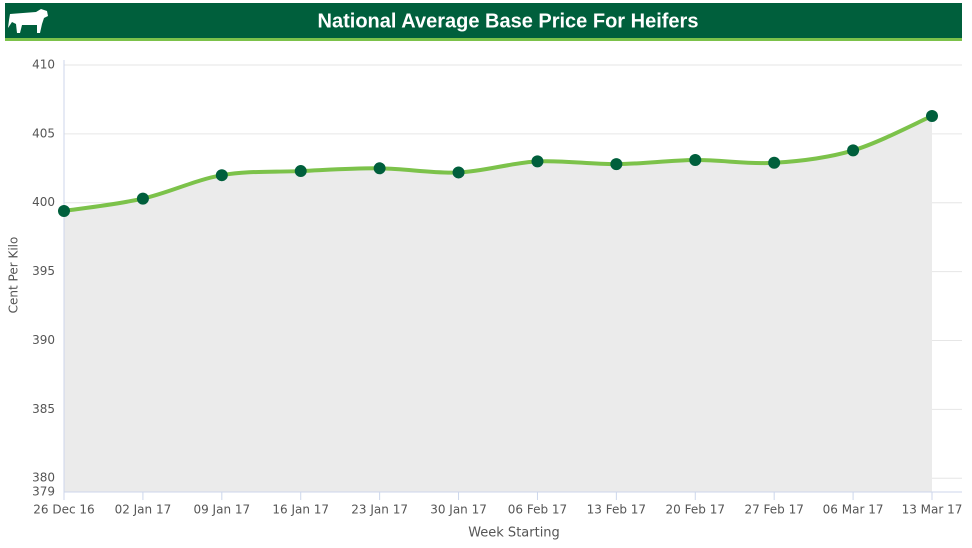  I want to click on header-underline, so click(483, 39).